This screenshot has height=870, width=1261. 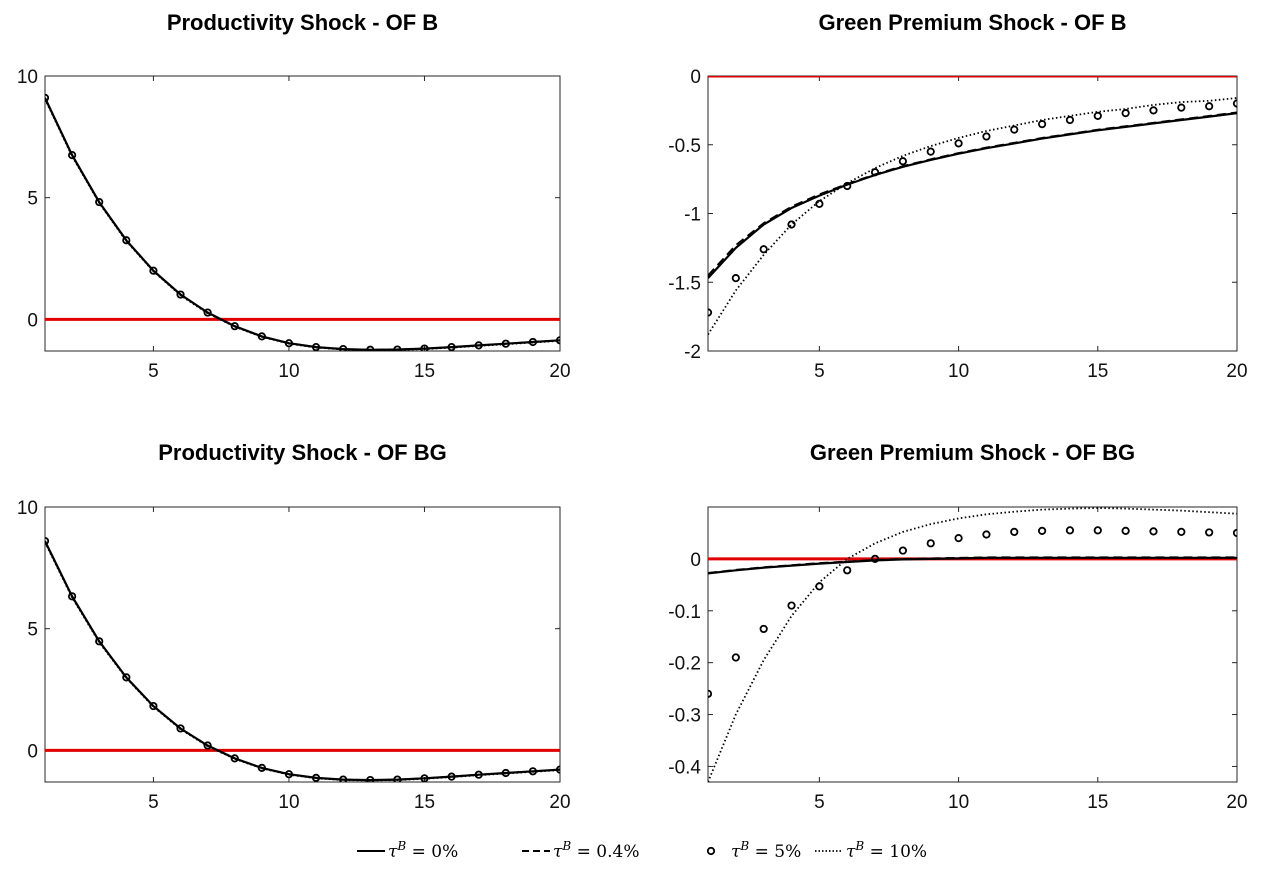 I want to click on chart-title: Green Premium Shock - OF B, so click(x=972, y=22).